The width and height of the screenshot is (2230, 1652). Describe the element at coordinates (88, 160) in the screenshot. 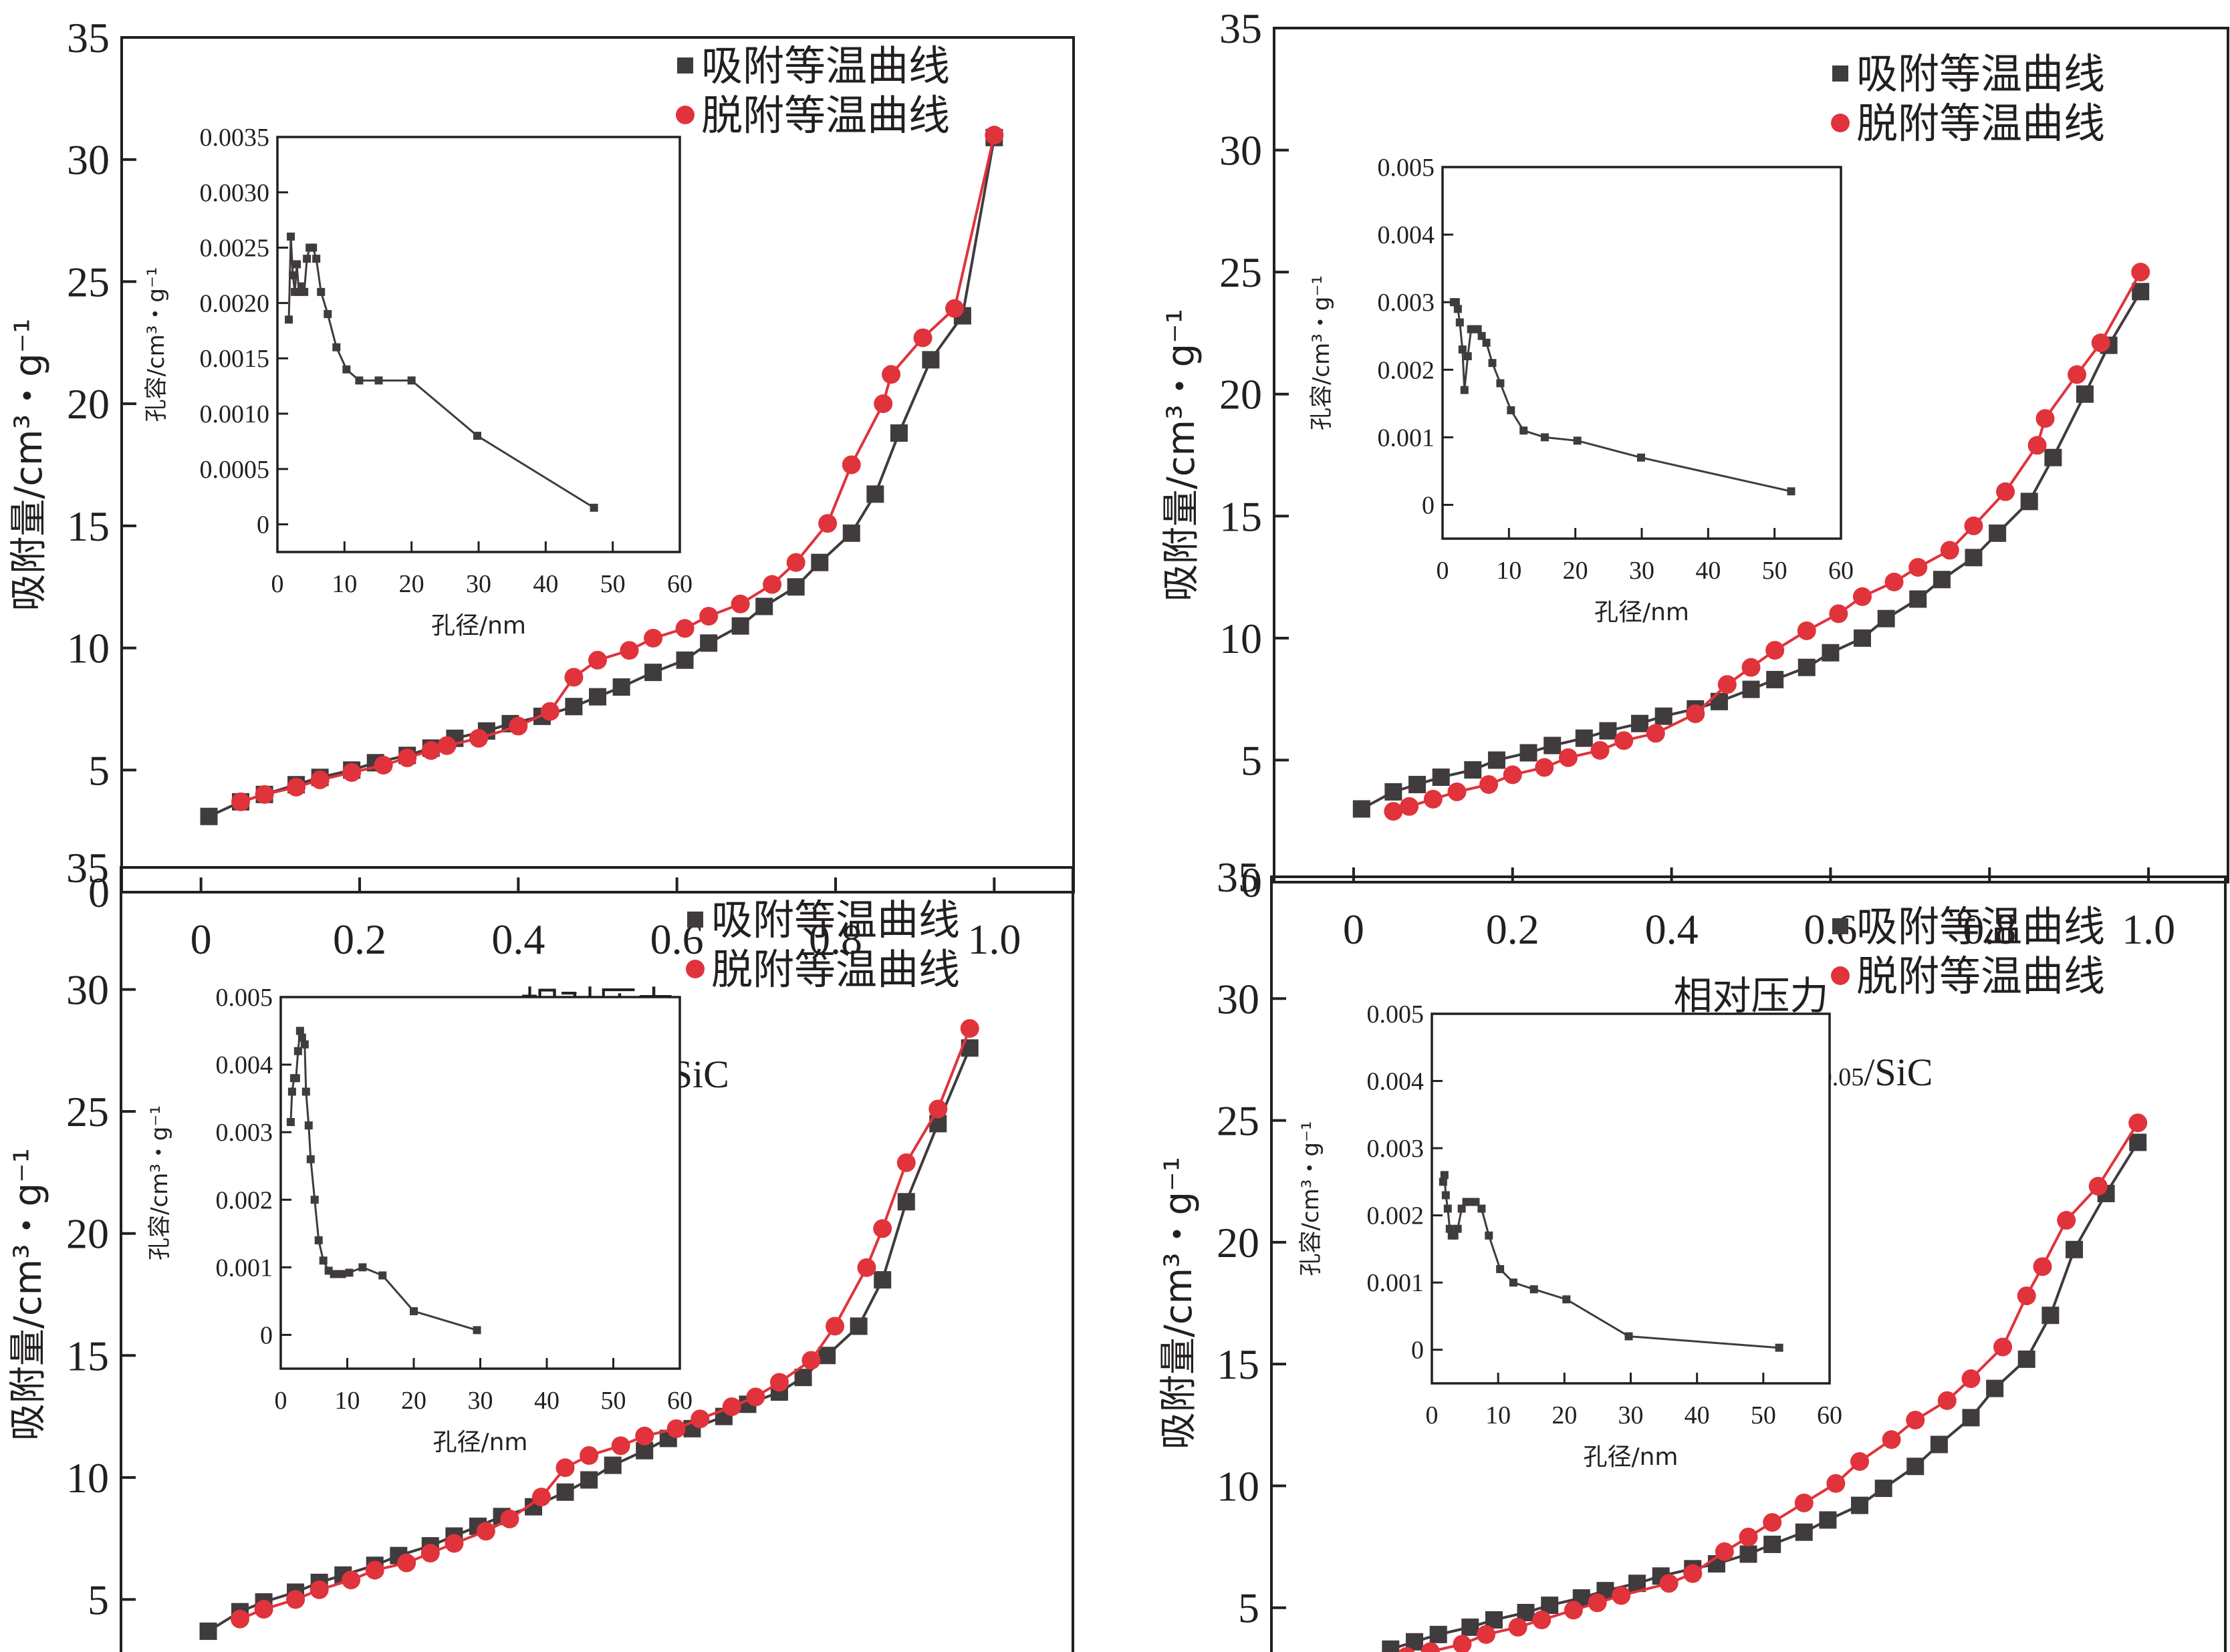

I see `y-tick-label: 30` at that location.